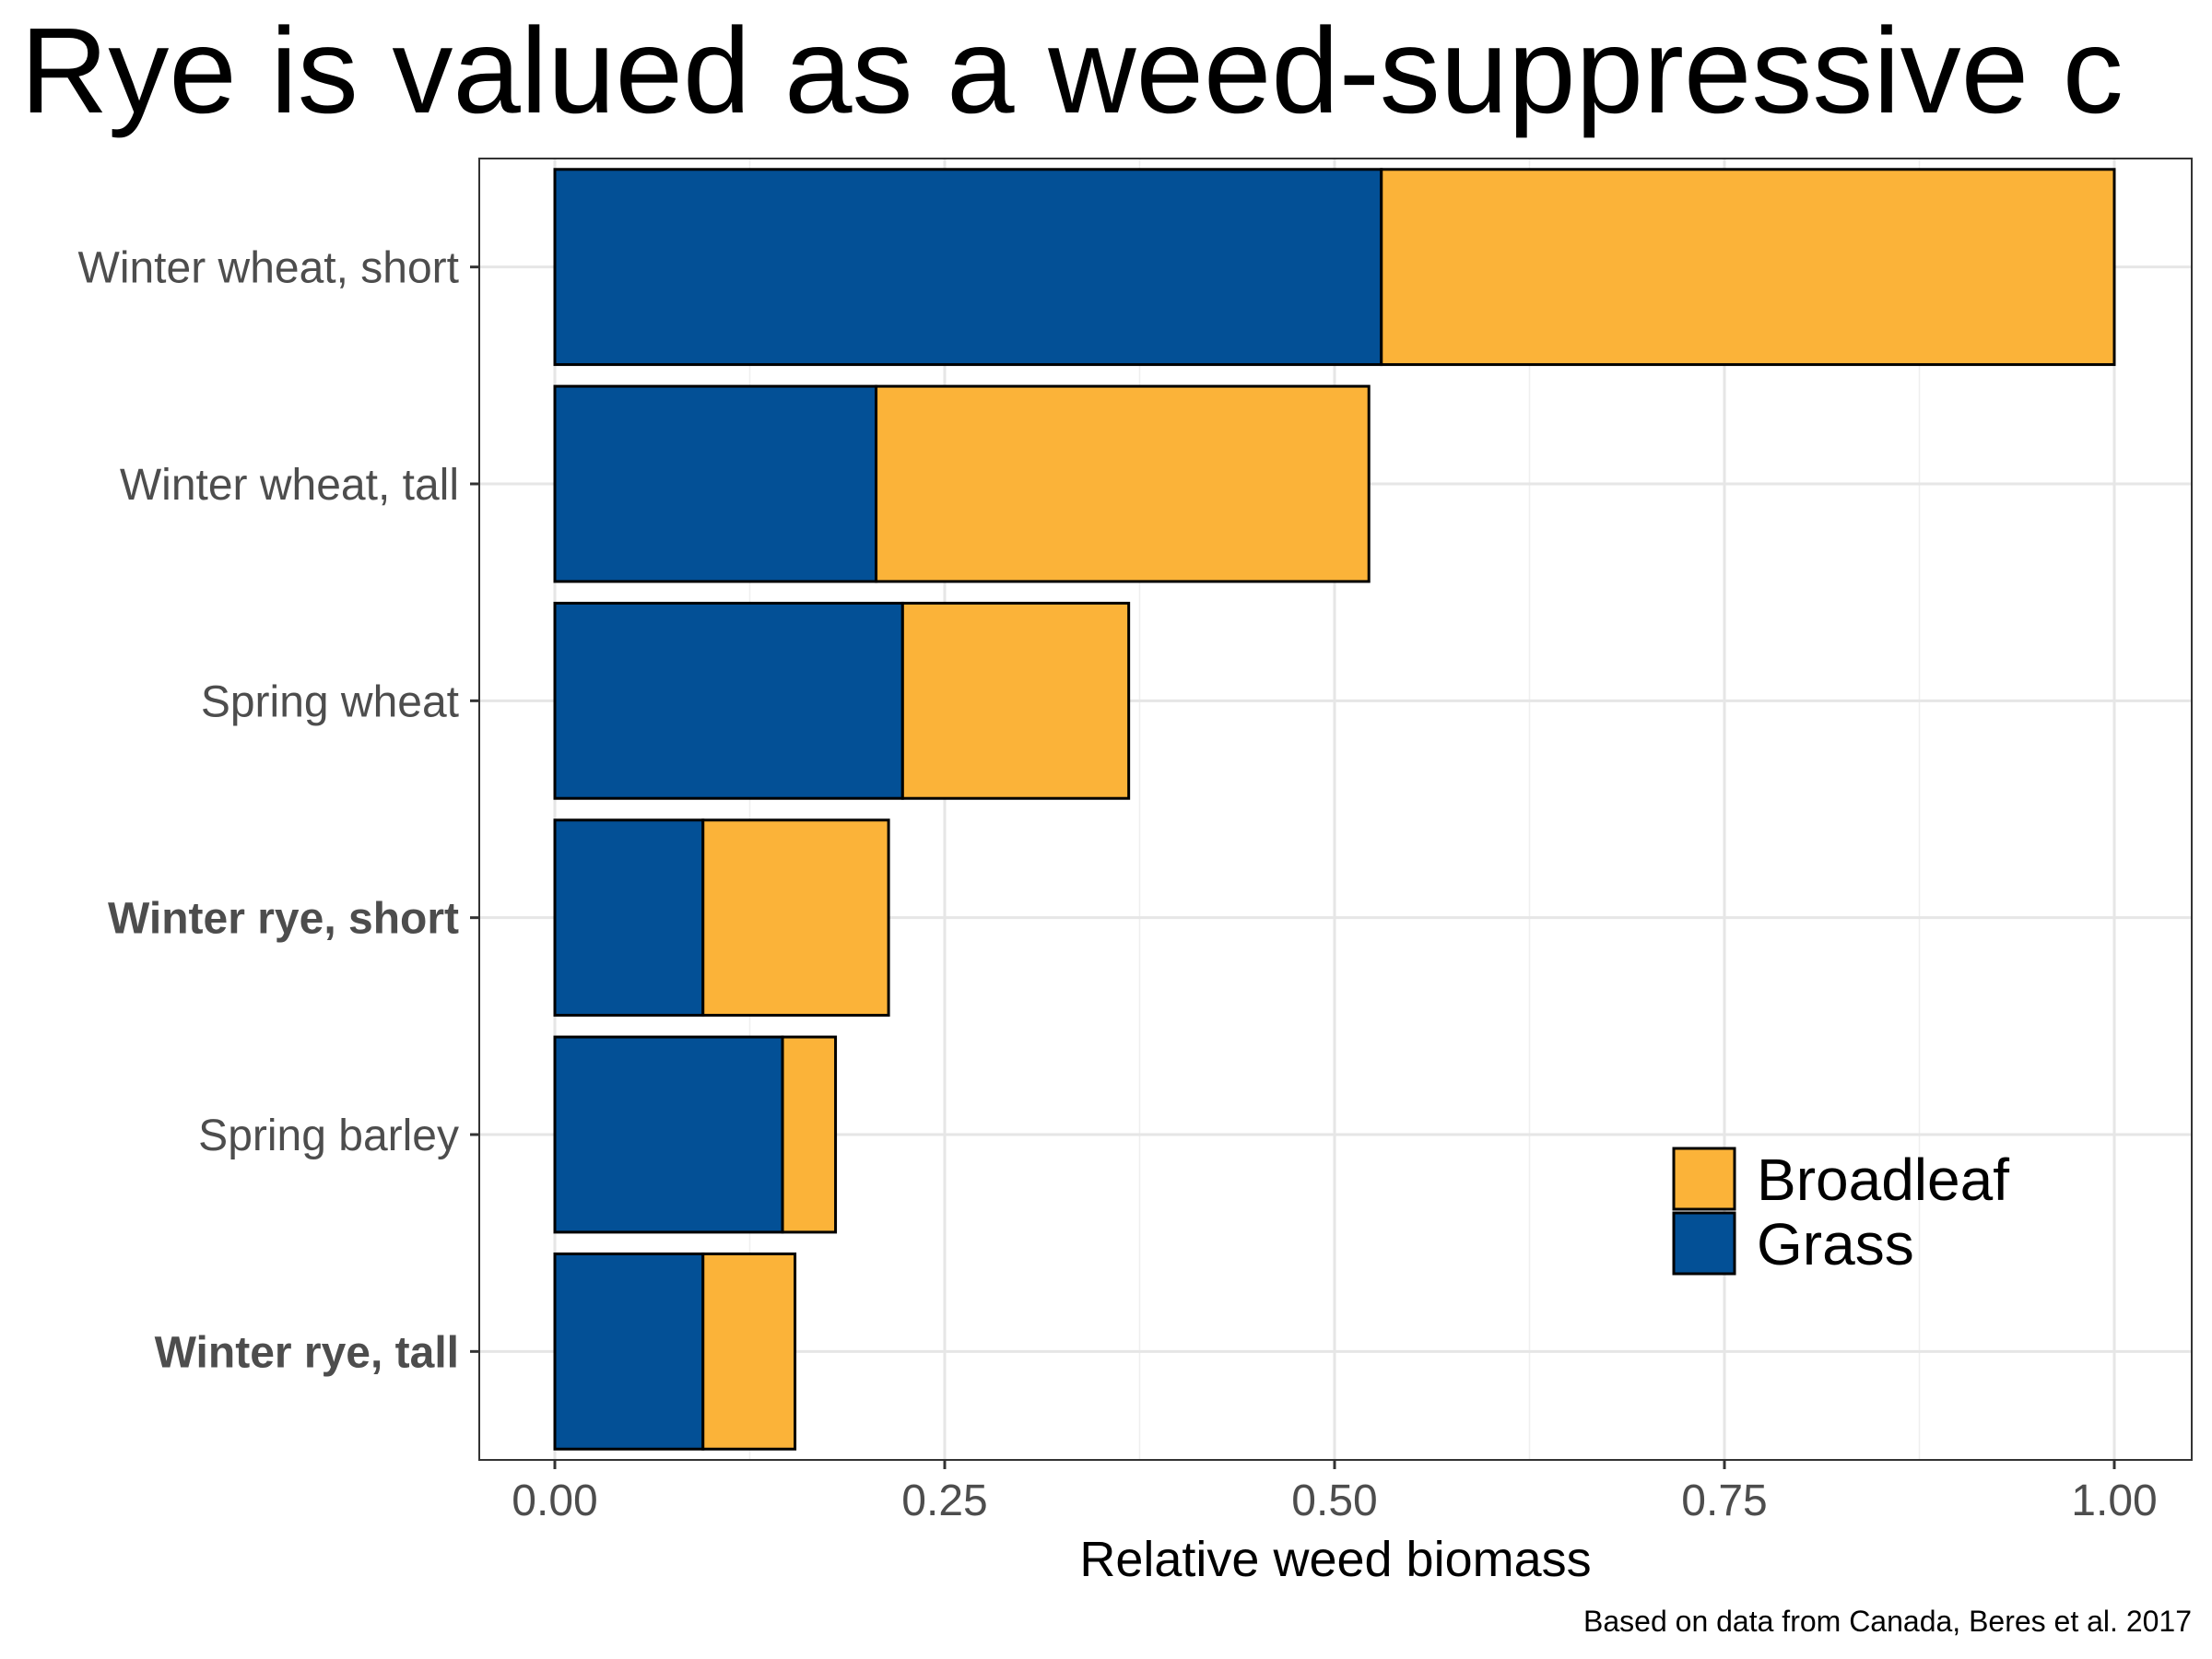 This screenshot has width=2212, height=1659. I want to click on legend-key-grass, so click(1704, 1243).